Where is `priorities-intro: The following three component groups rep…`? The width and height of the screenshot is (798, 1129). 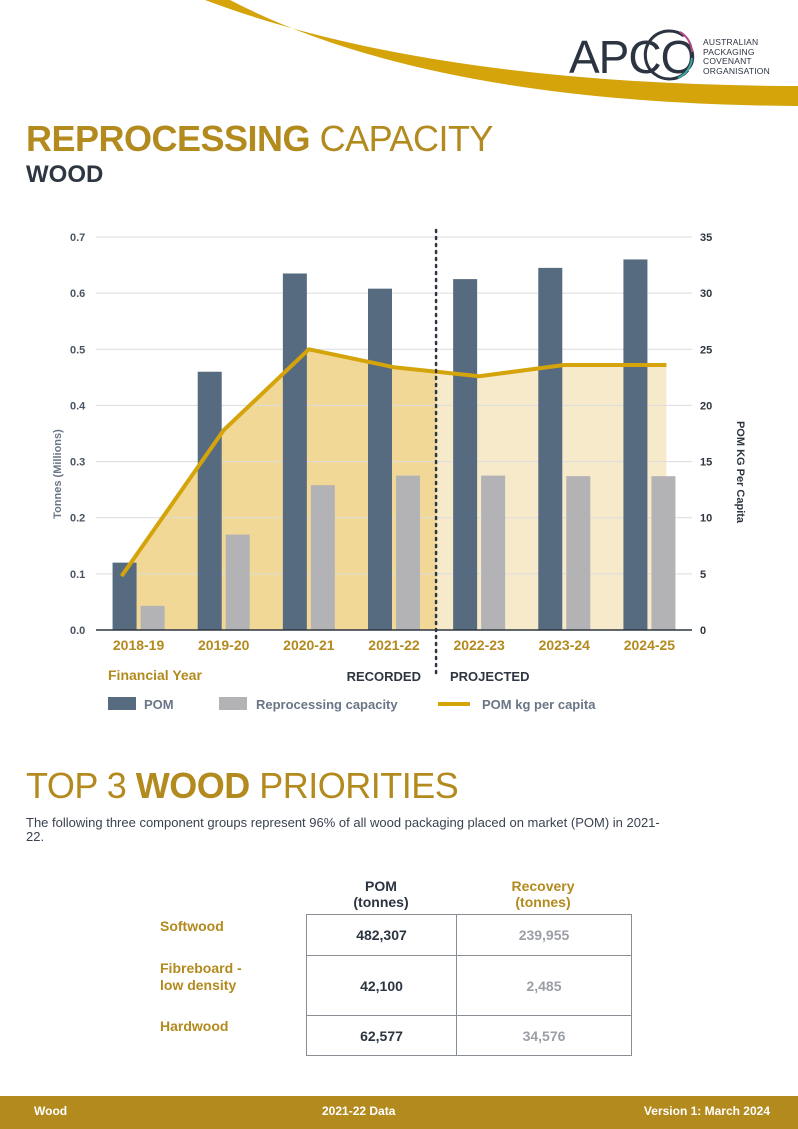 priorities-intro: The following three component groups rep… is located at coordinates (343, 829).